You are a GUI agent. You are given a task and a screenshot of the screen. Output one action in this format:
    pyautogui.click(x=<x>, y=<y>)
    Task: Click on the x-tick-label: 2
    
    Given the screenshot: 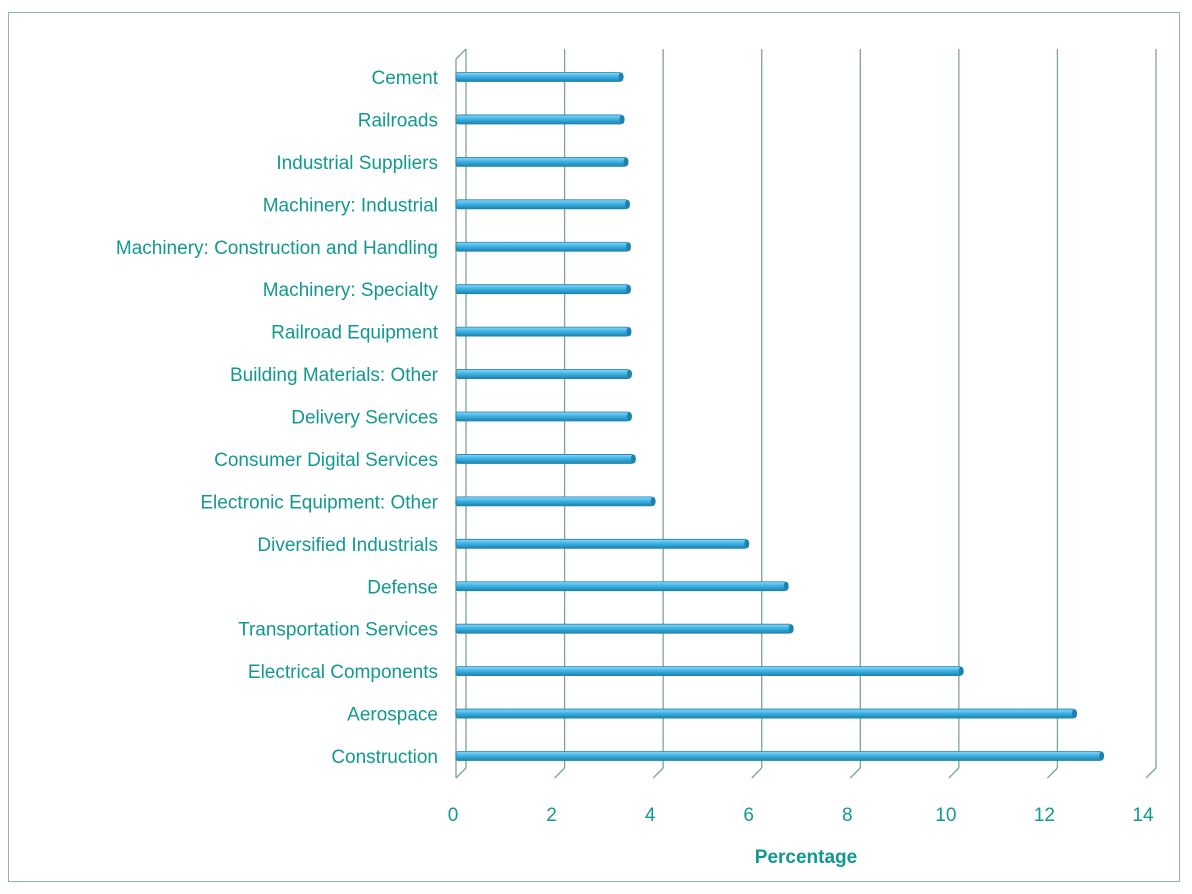 What is the action you would take?
    pyautogui.click(x=551, y=815)
    